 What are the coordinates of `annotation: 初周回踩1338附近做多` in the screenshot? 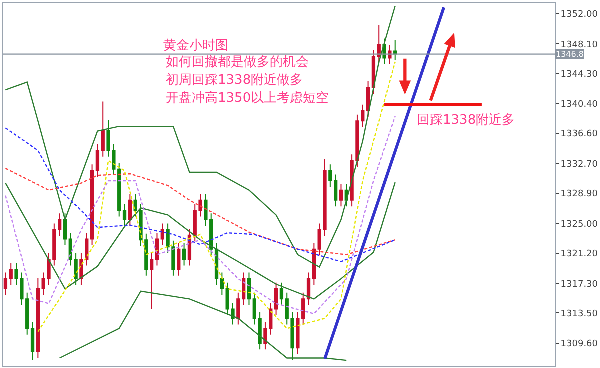 It's located at (235, 80).